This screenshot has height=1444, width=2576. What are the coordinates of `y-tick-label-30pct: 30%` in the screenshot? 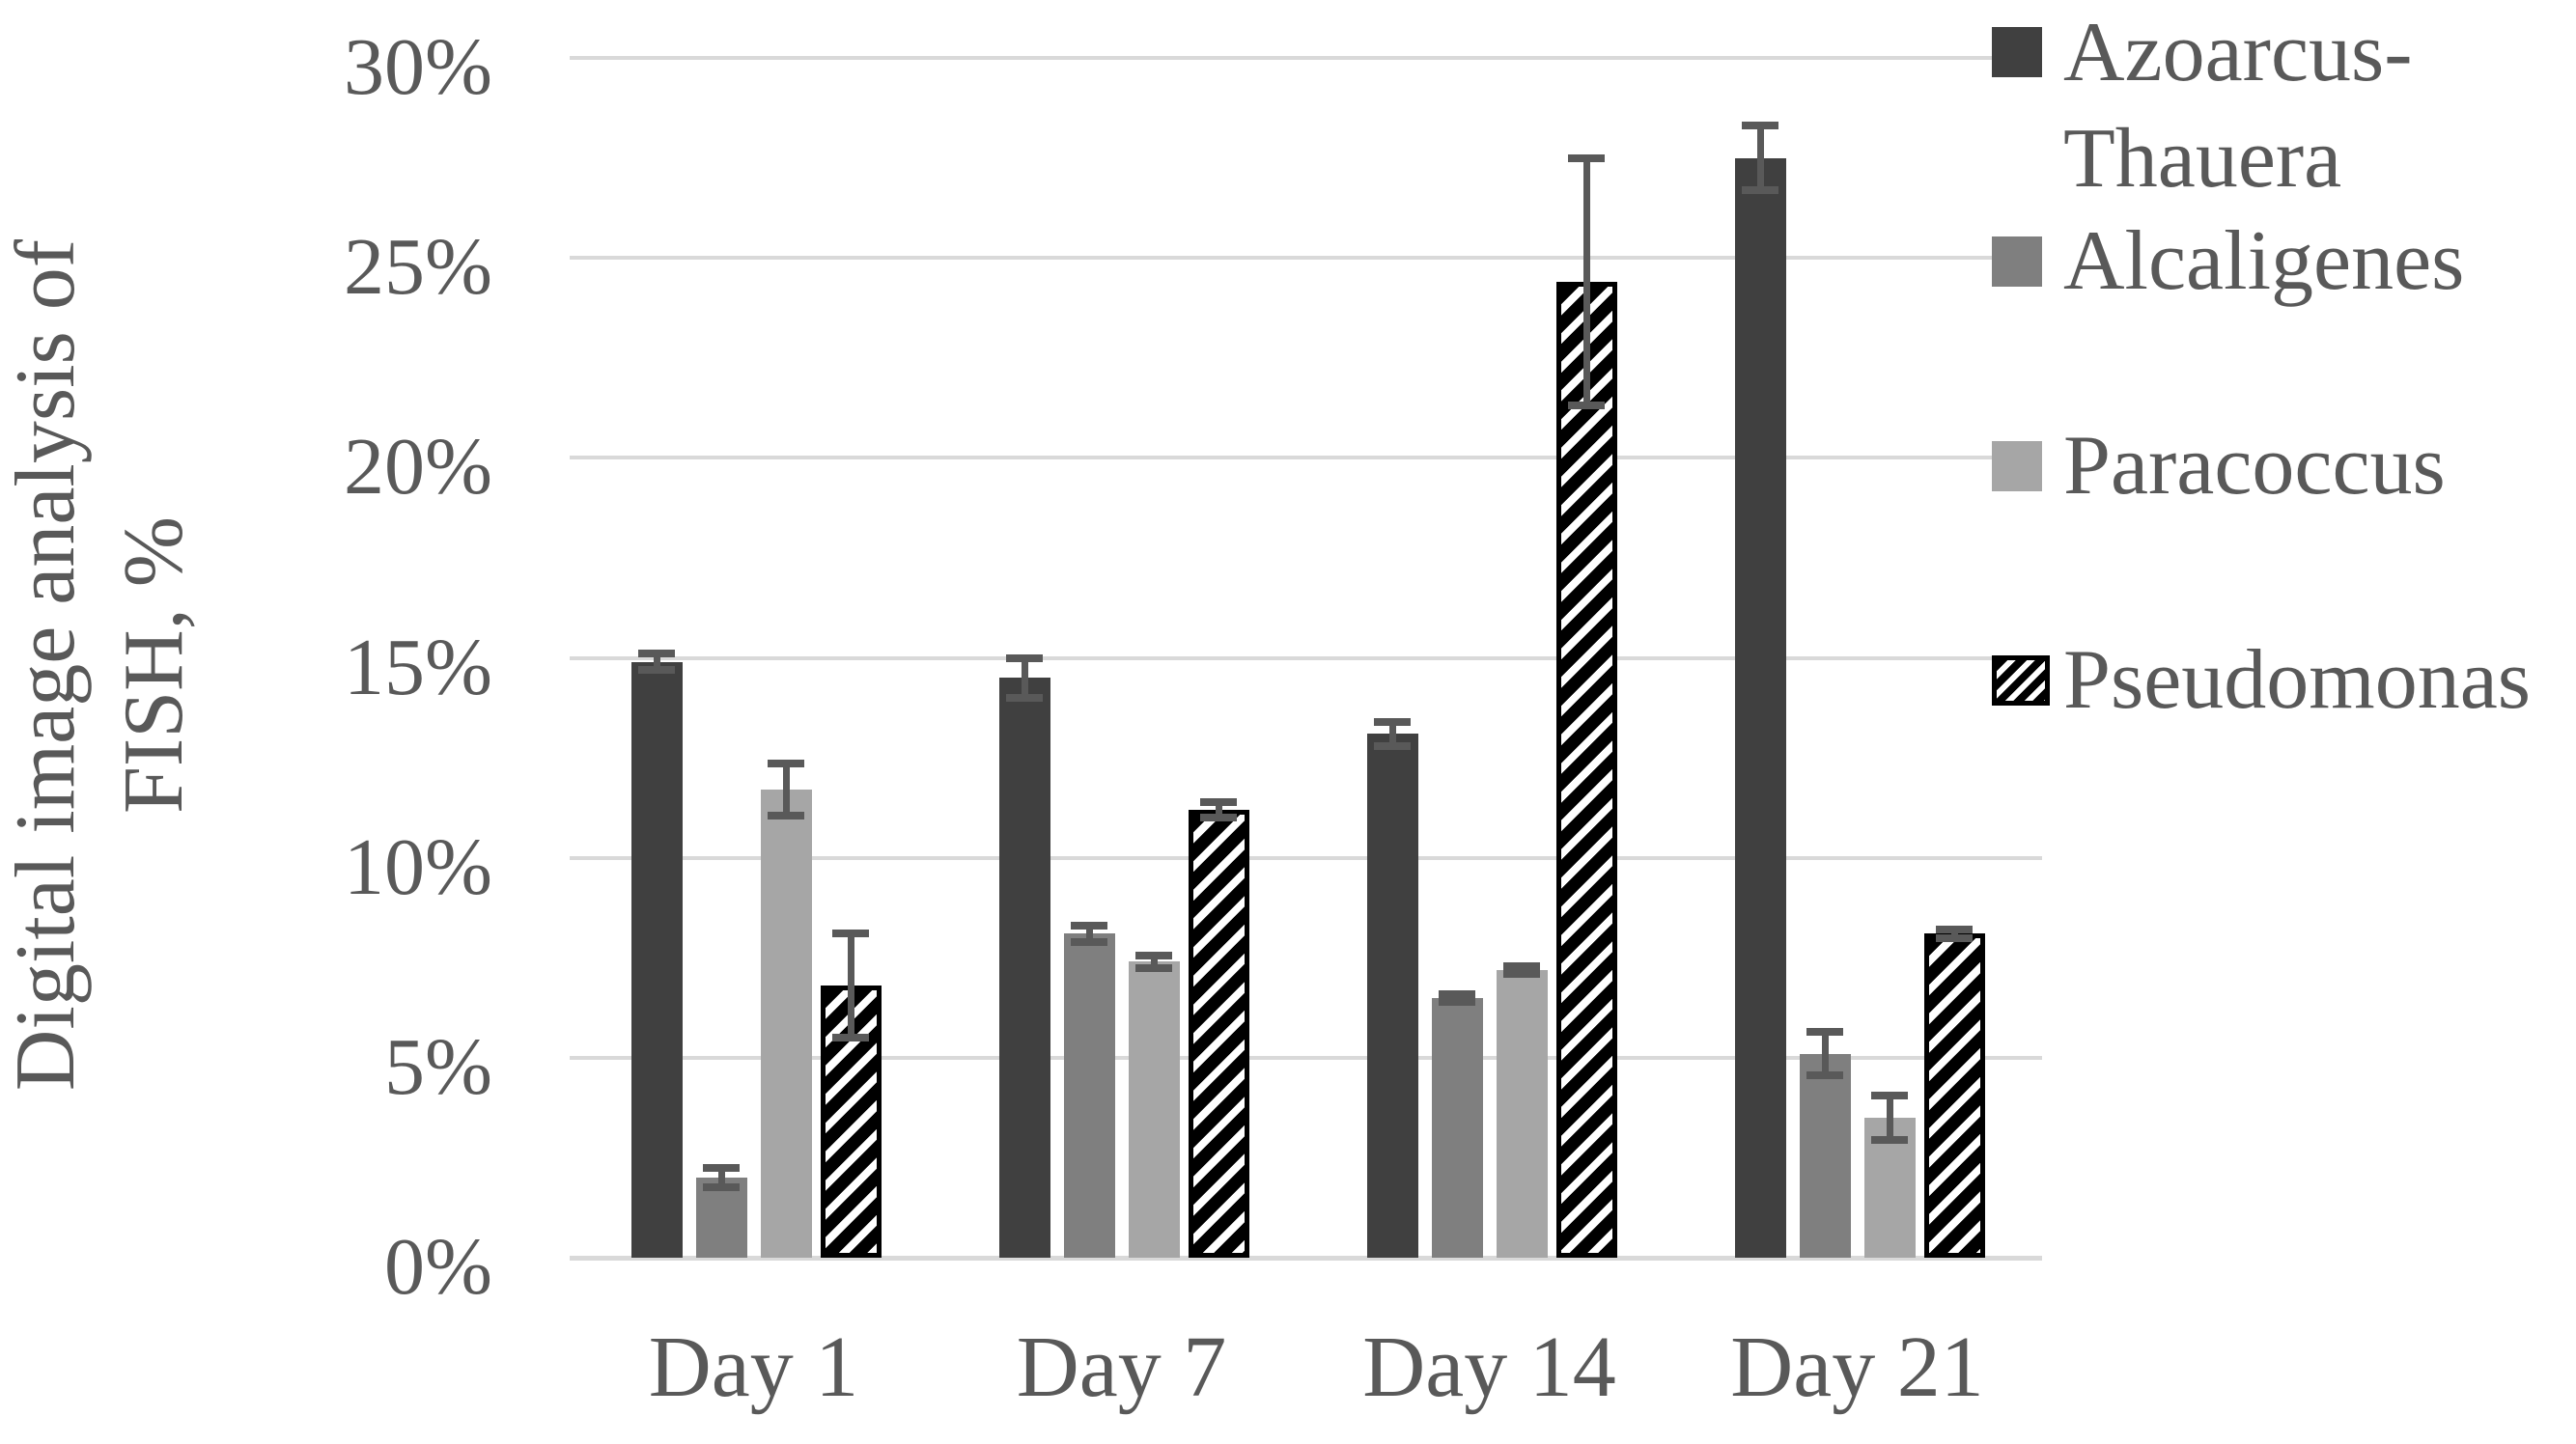 It's located at (418, 67).